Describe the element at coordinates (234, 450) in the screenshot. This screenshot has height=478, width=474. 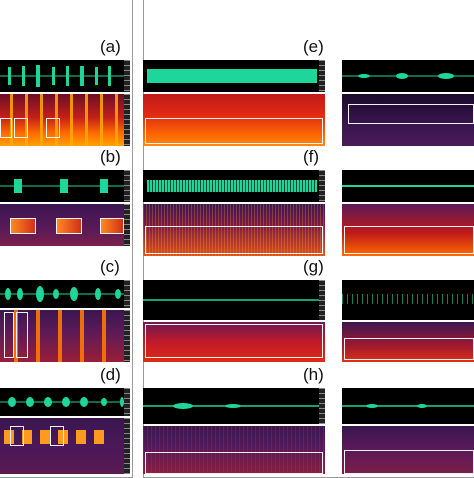
I see `spectrogram-h1` at that location.